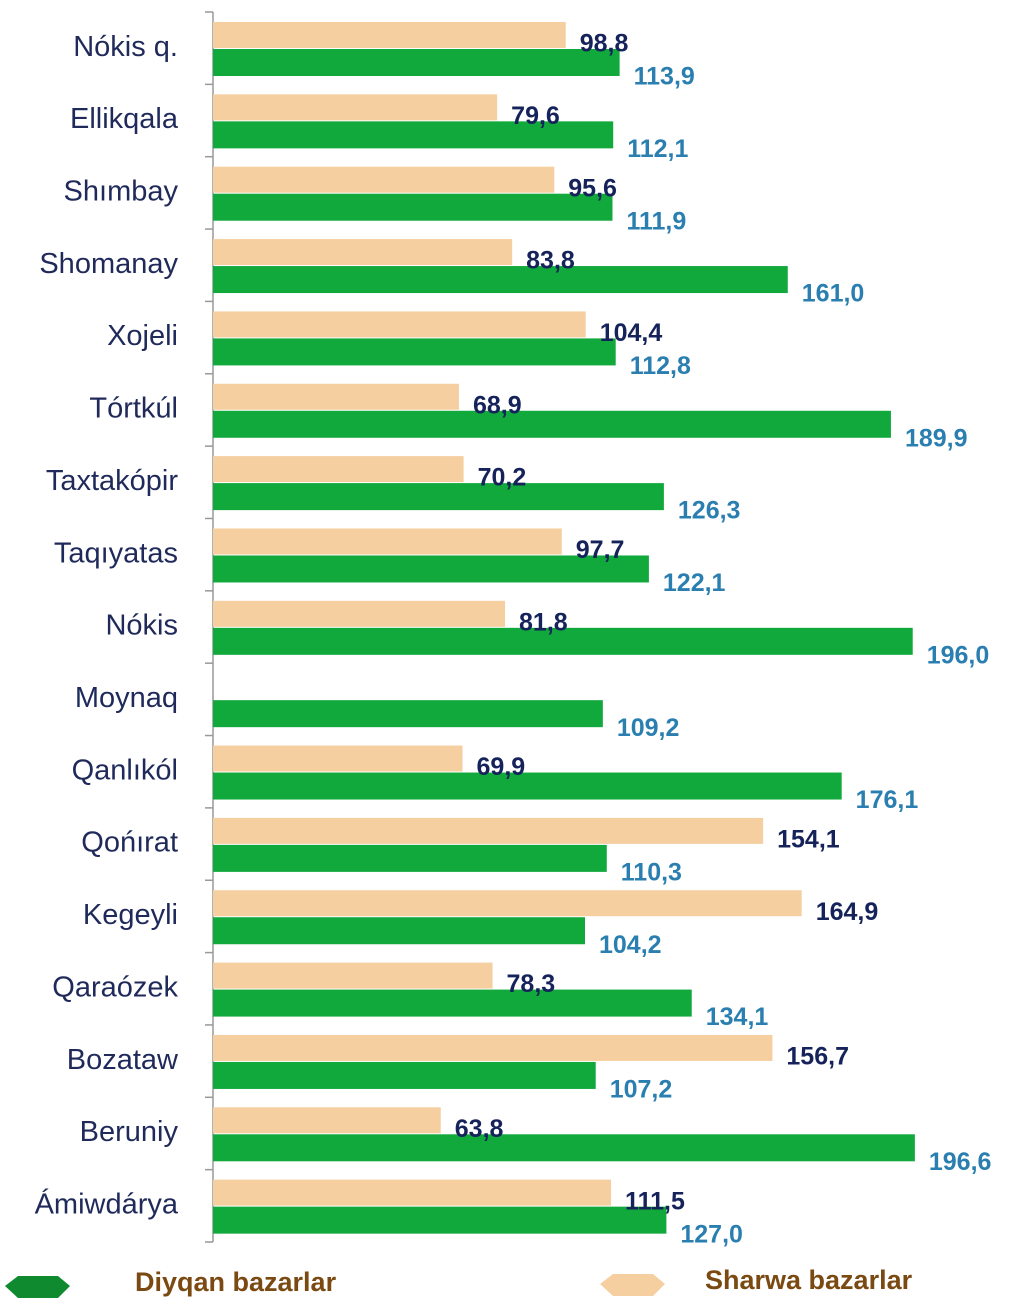 The width and height of the screenshot is (1012, 1301). Describe the element at coordinates (535, 116) in the screenshot. I see `value-label: 79,6` at that location.